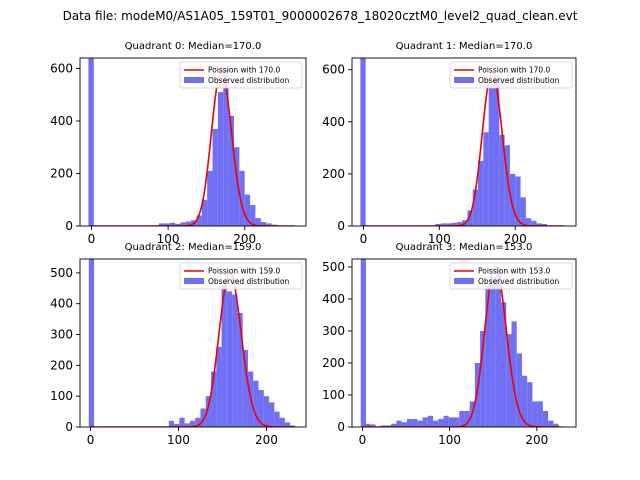 Image resolution: width=640 pixels, height=480 pixels. Describe the element at coordinates (244, 271) in the screenshot. I see `legend-label-fit: Poission with 159.0` at that location.